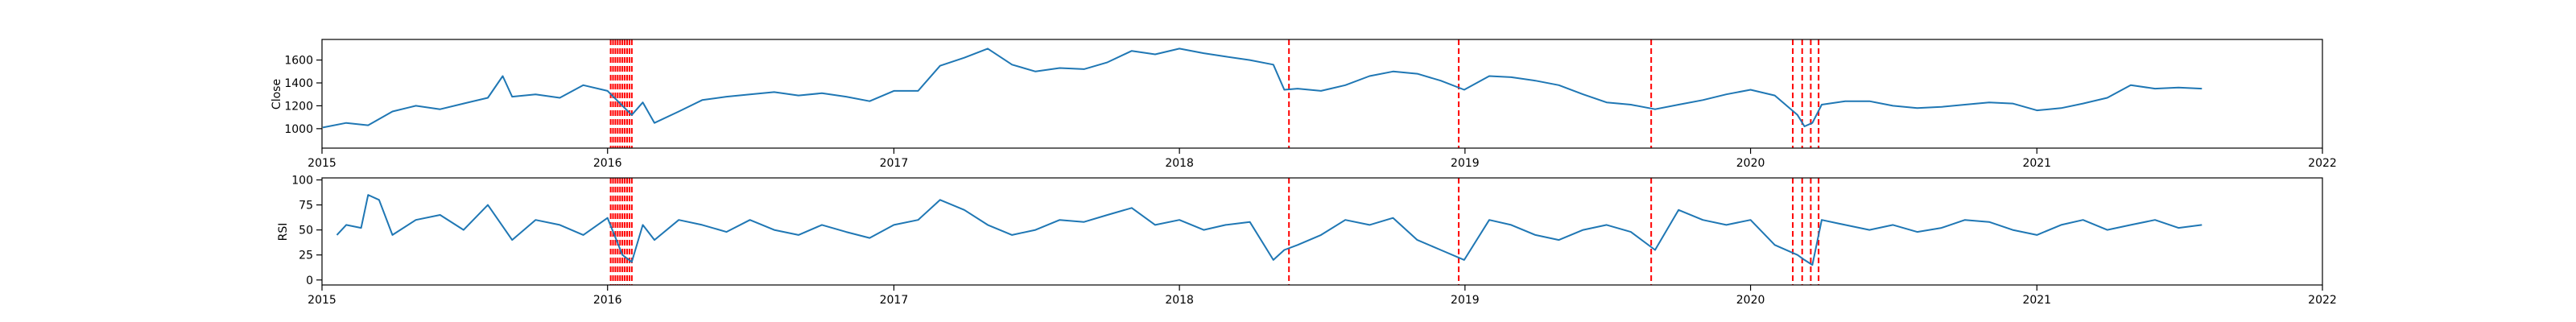 Image resolution: width=2576 pixels, height=322 pixels. I want to click on y-tick-label: 50, so click(306, 231).